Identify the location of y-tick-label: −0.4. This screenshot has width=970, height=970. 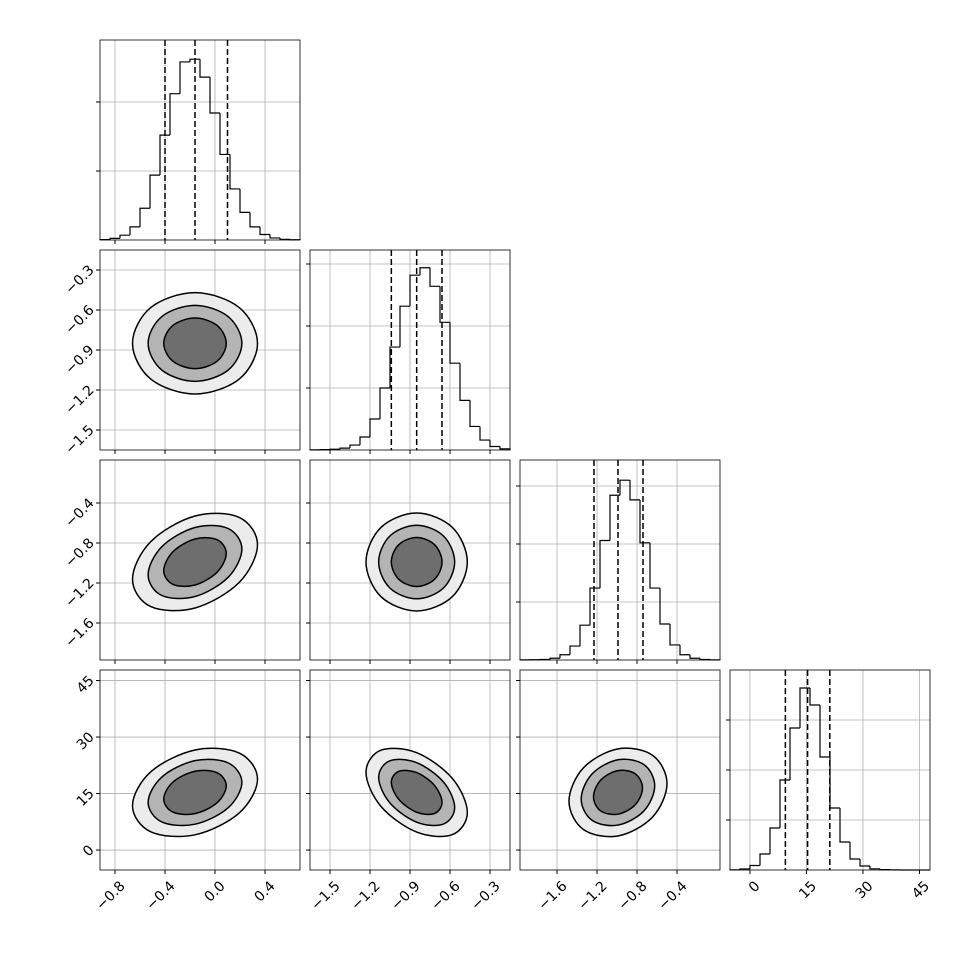
(79, 512).